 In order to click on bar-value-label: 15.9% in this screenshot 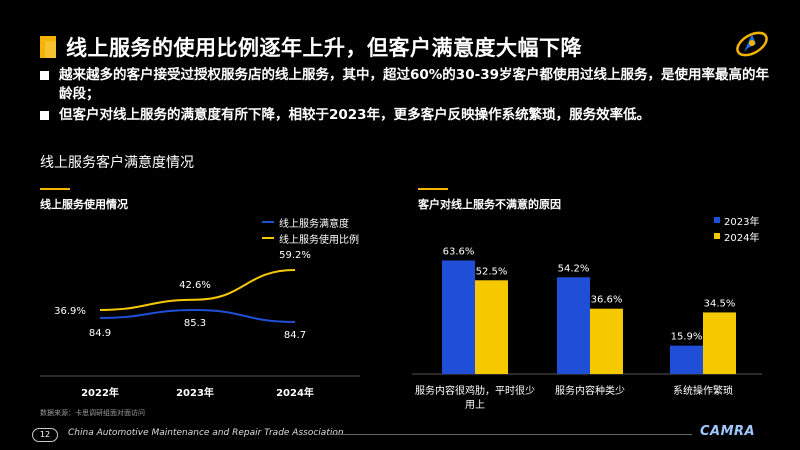, I will do `click(687, 337)`.